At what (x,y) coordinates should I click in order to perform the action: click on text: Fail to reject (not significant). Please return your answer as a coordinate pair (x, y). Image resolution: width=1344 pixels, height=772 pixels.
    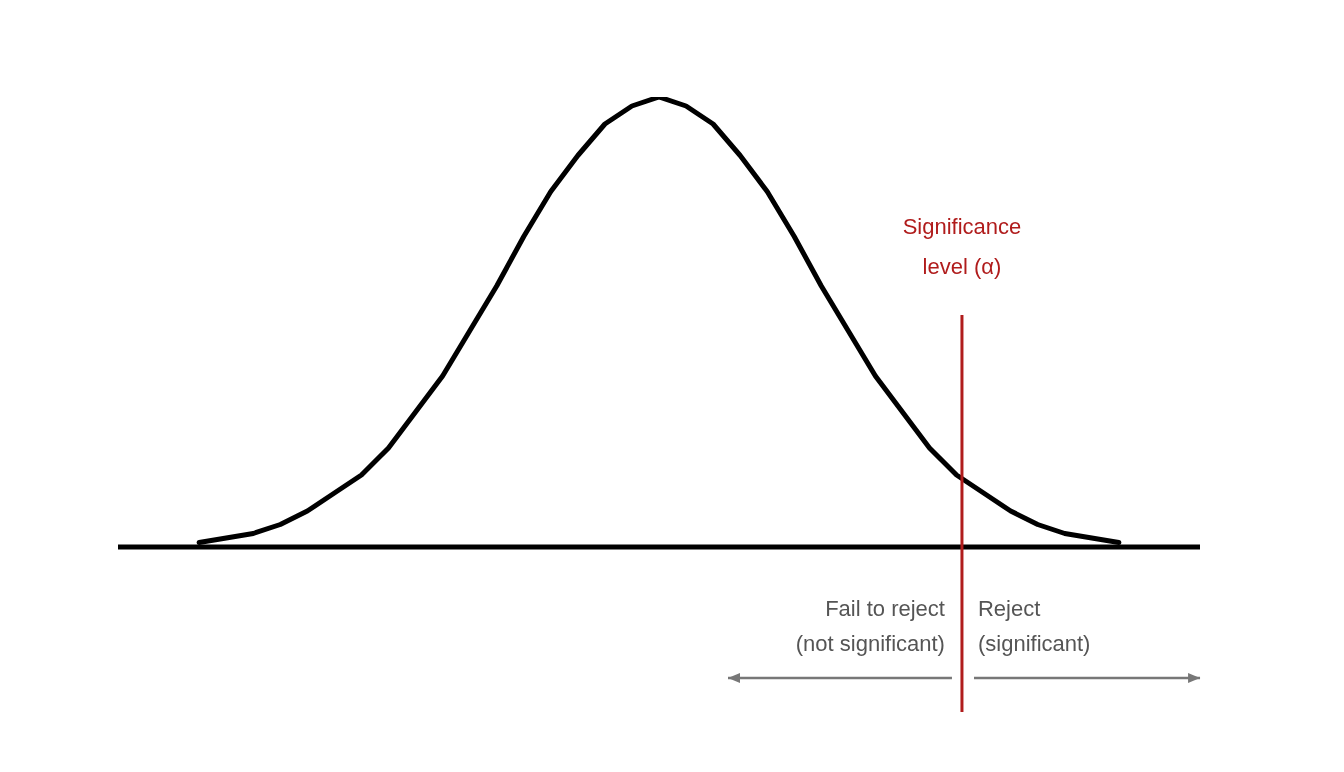
    Looking at the image, I should click on (870, 626).